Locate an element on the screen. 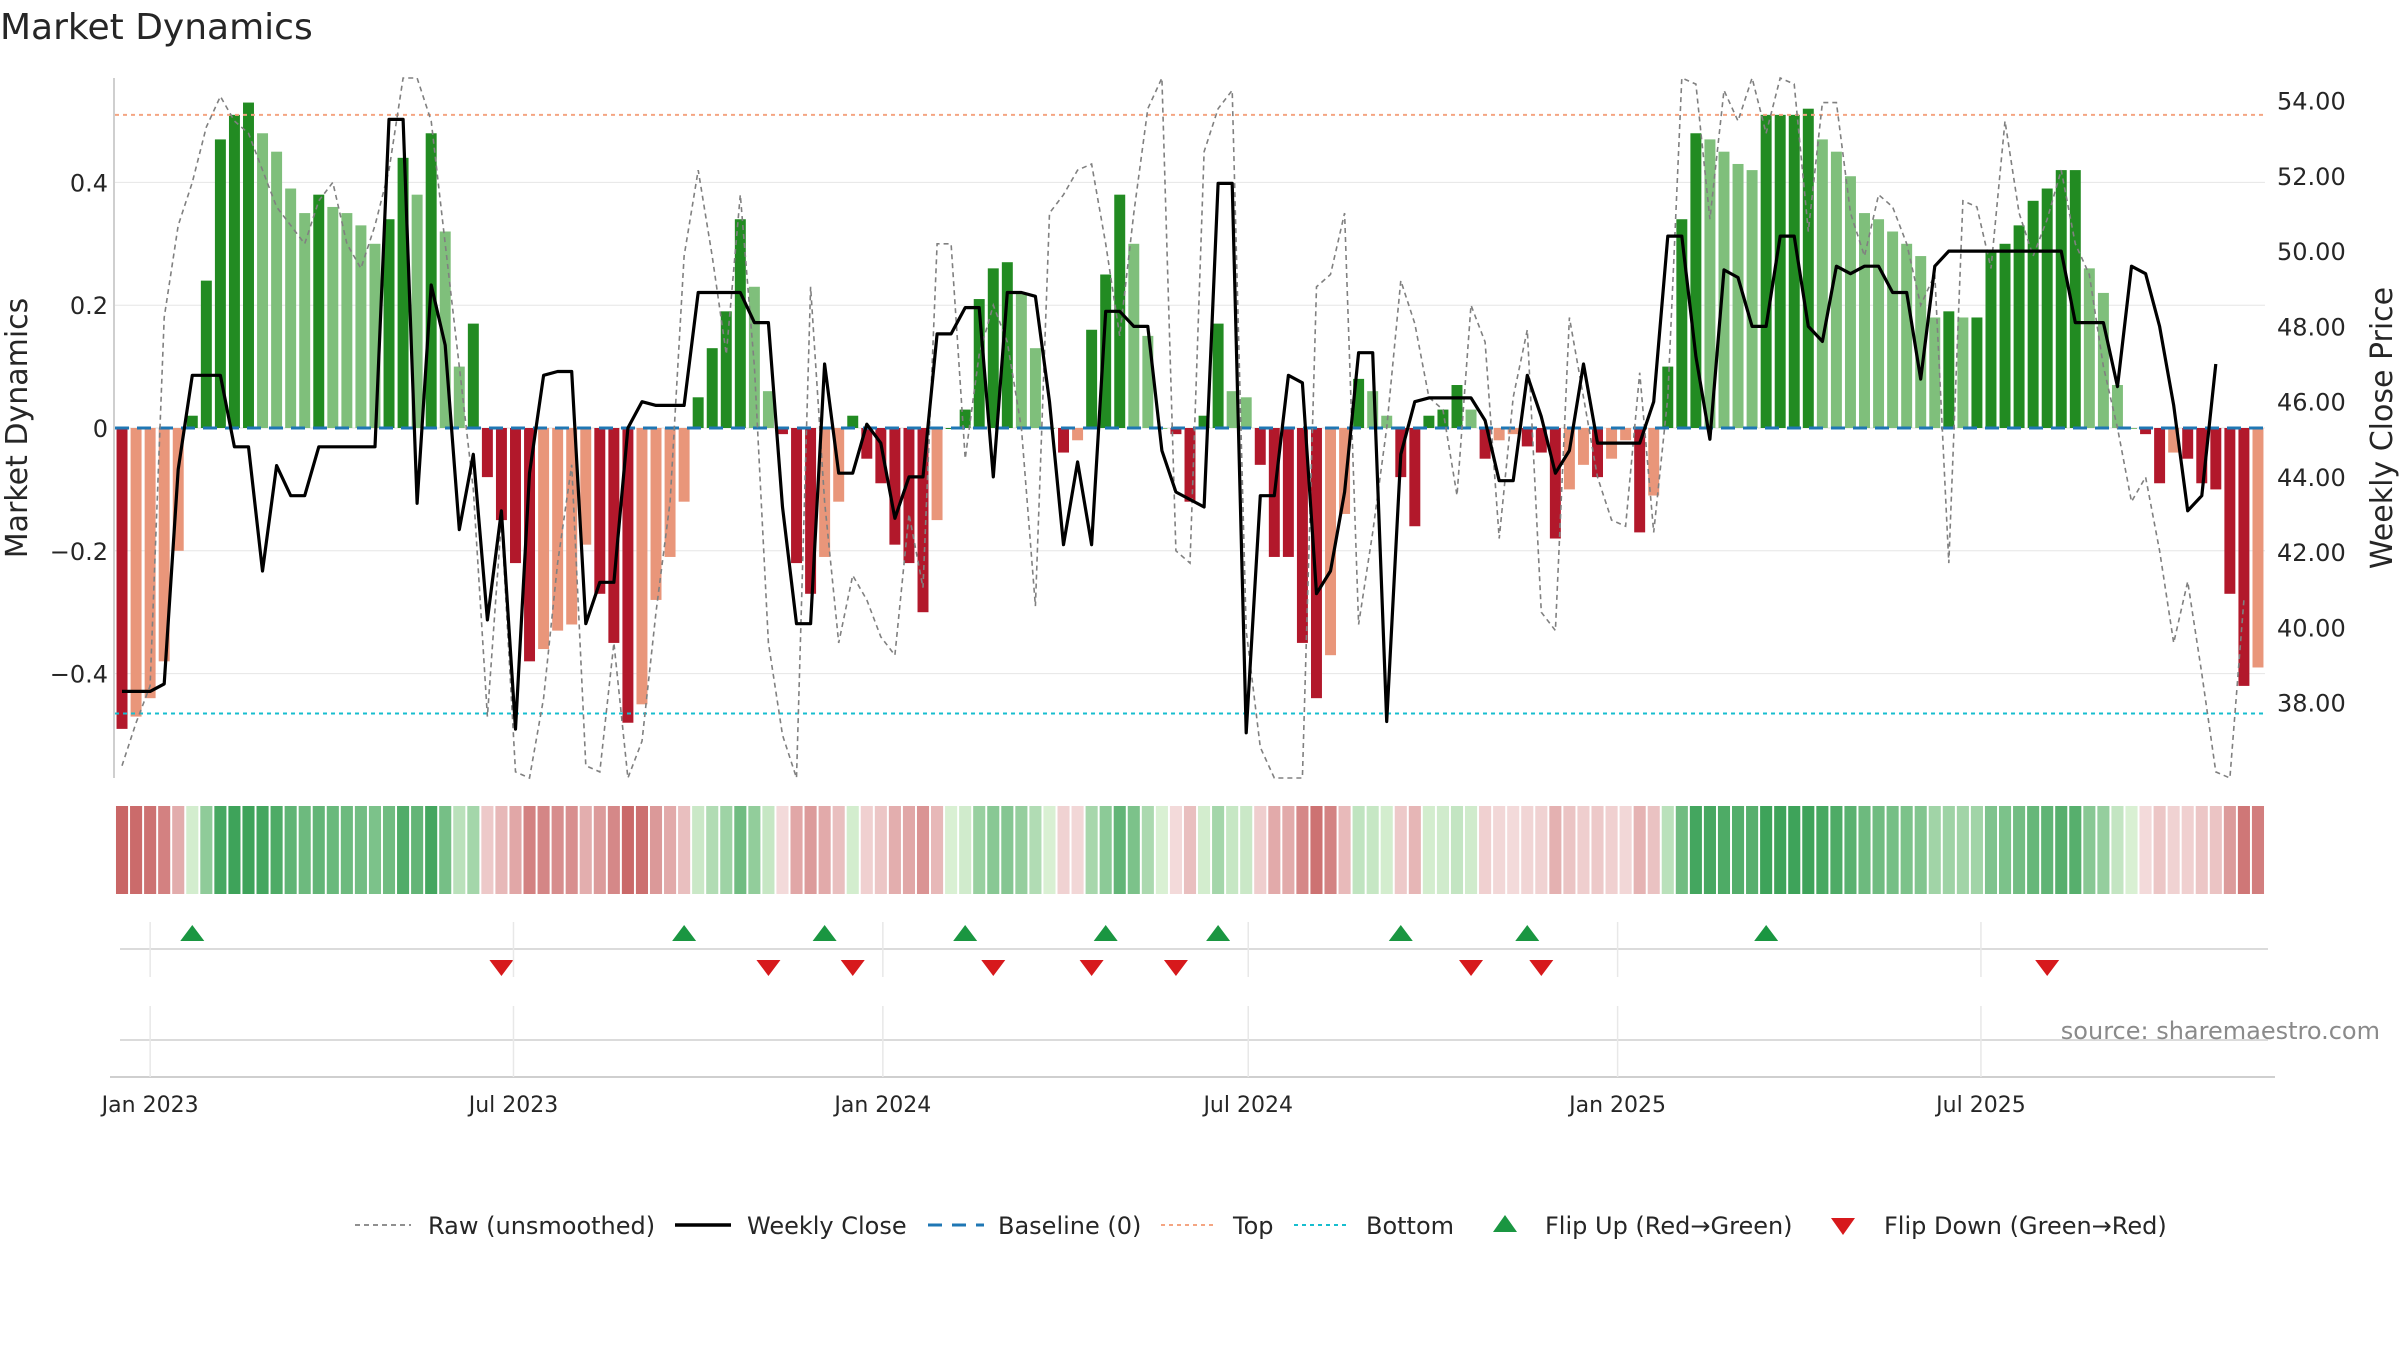 The width and height of the screenshot is (2400, 1350). left-axis-title: Market Dynamics is located at coordinates (17, 428).